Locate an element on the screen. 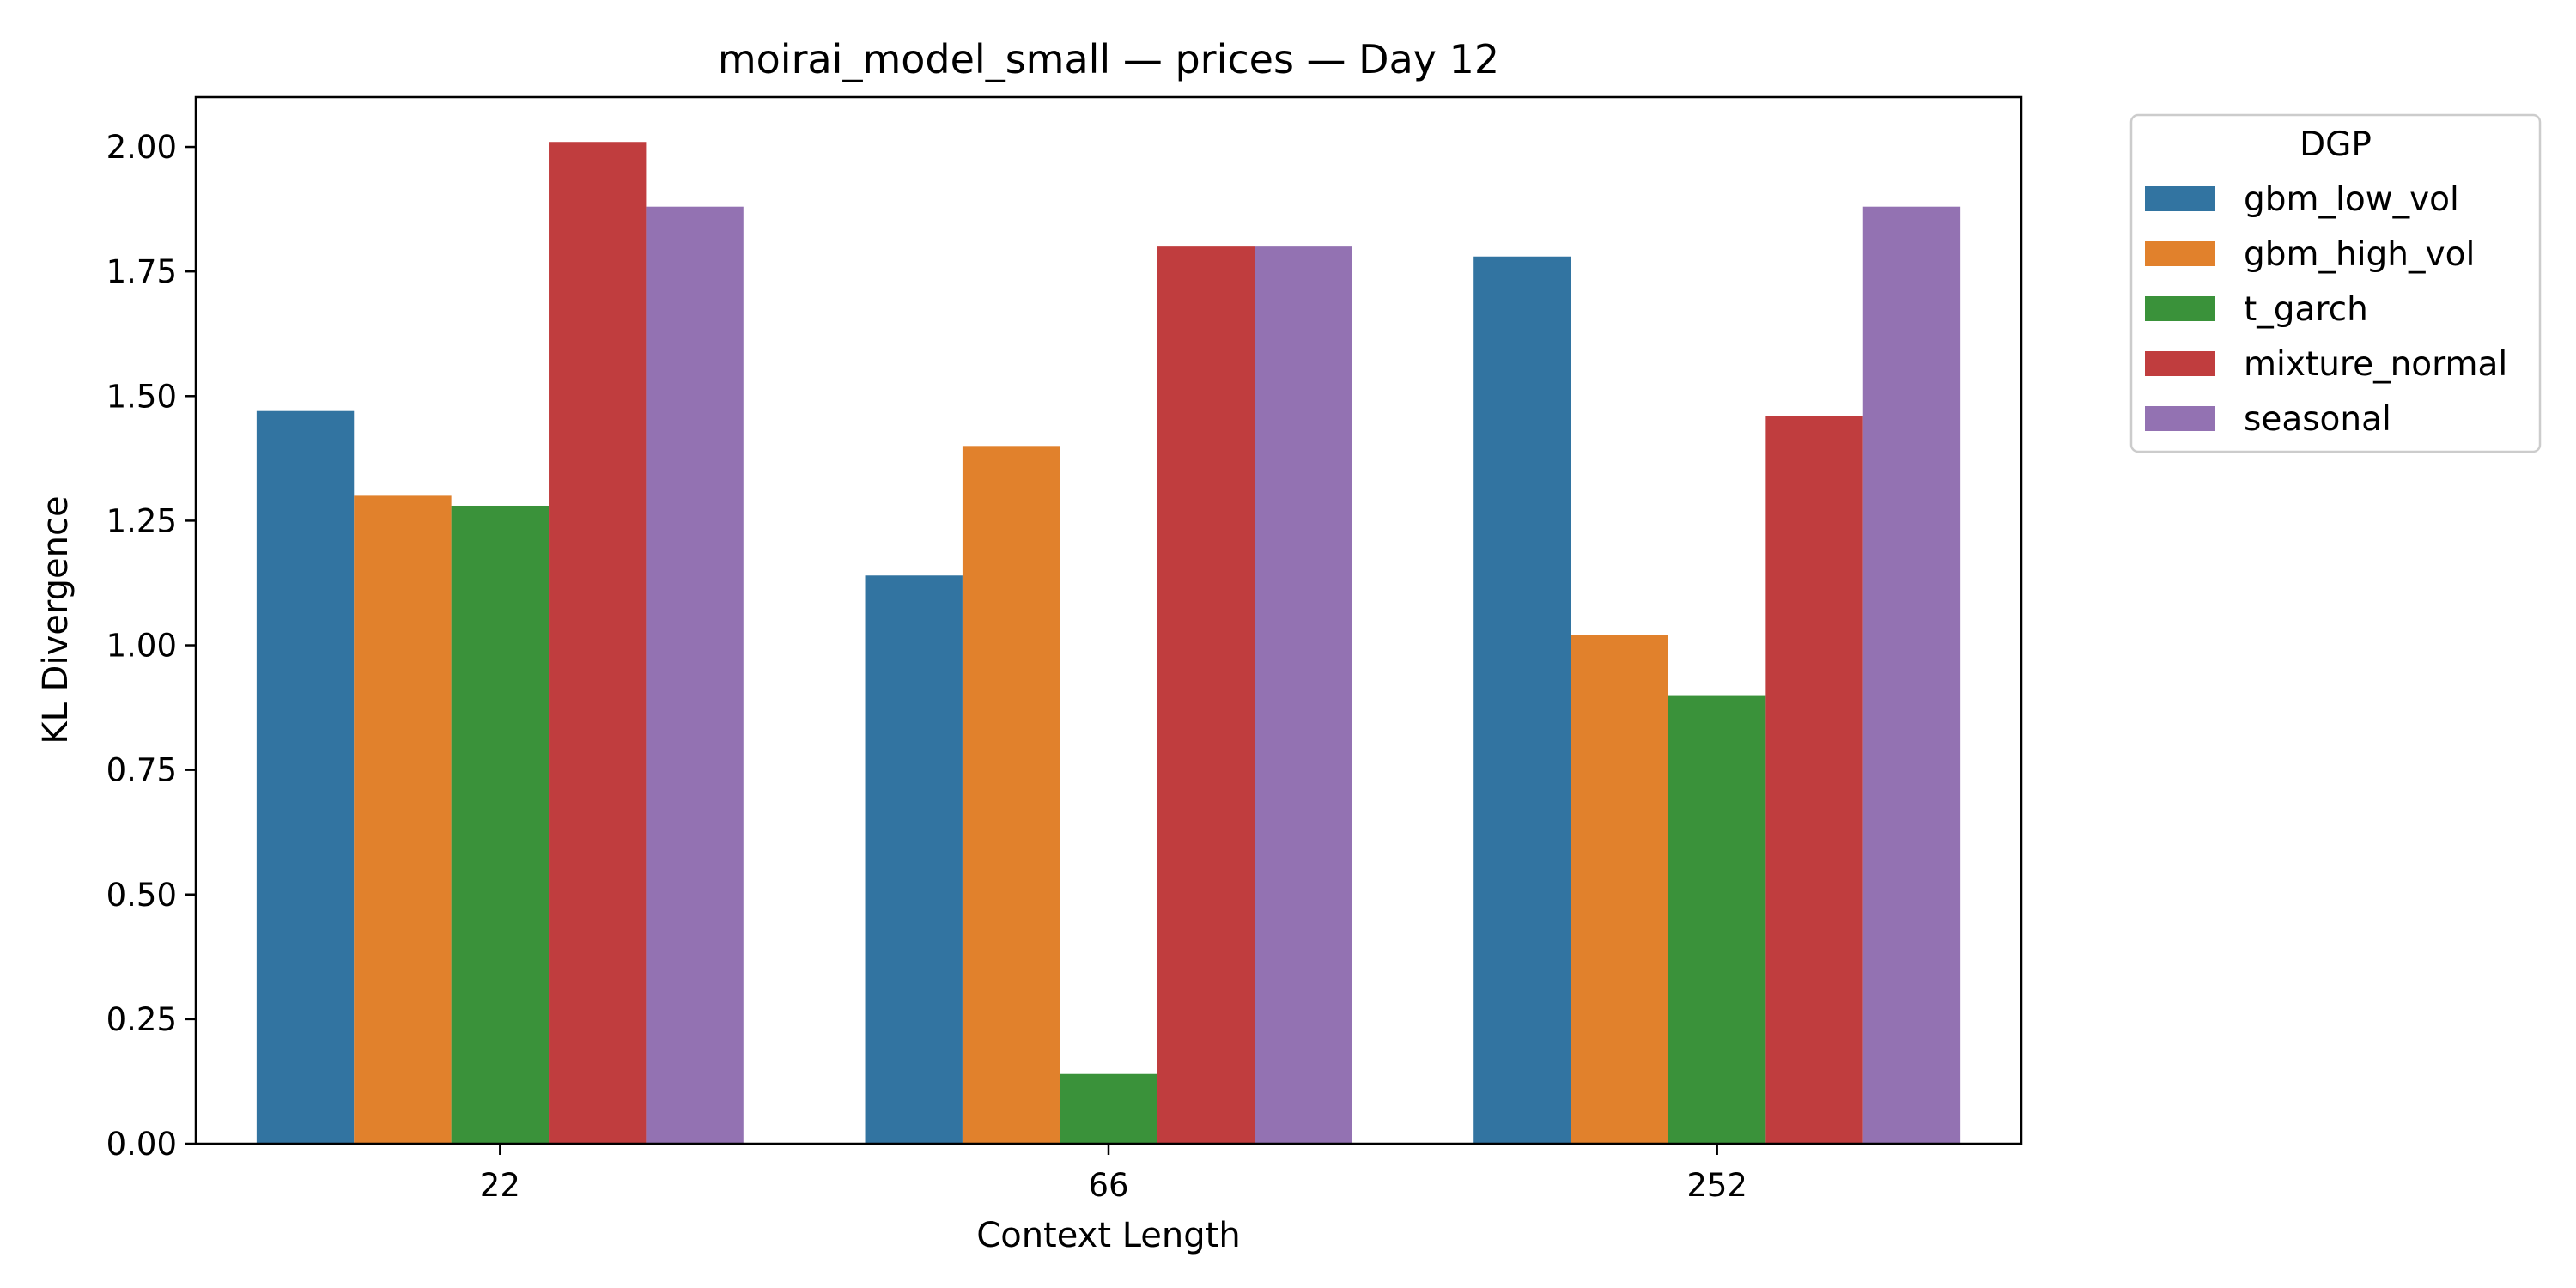  y-tick-label: 1.75 is located at coordinates (142, 271).